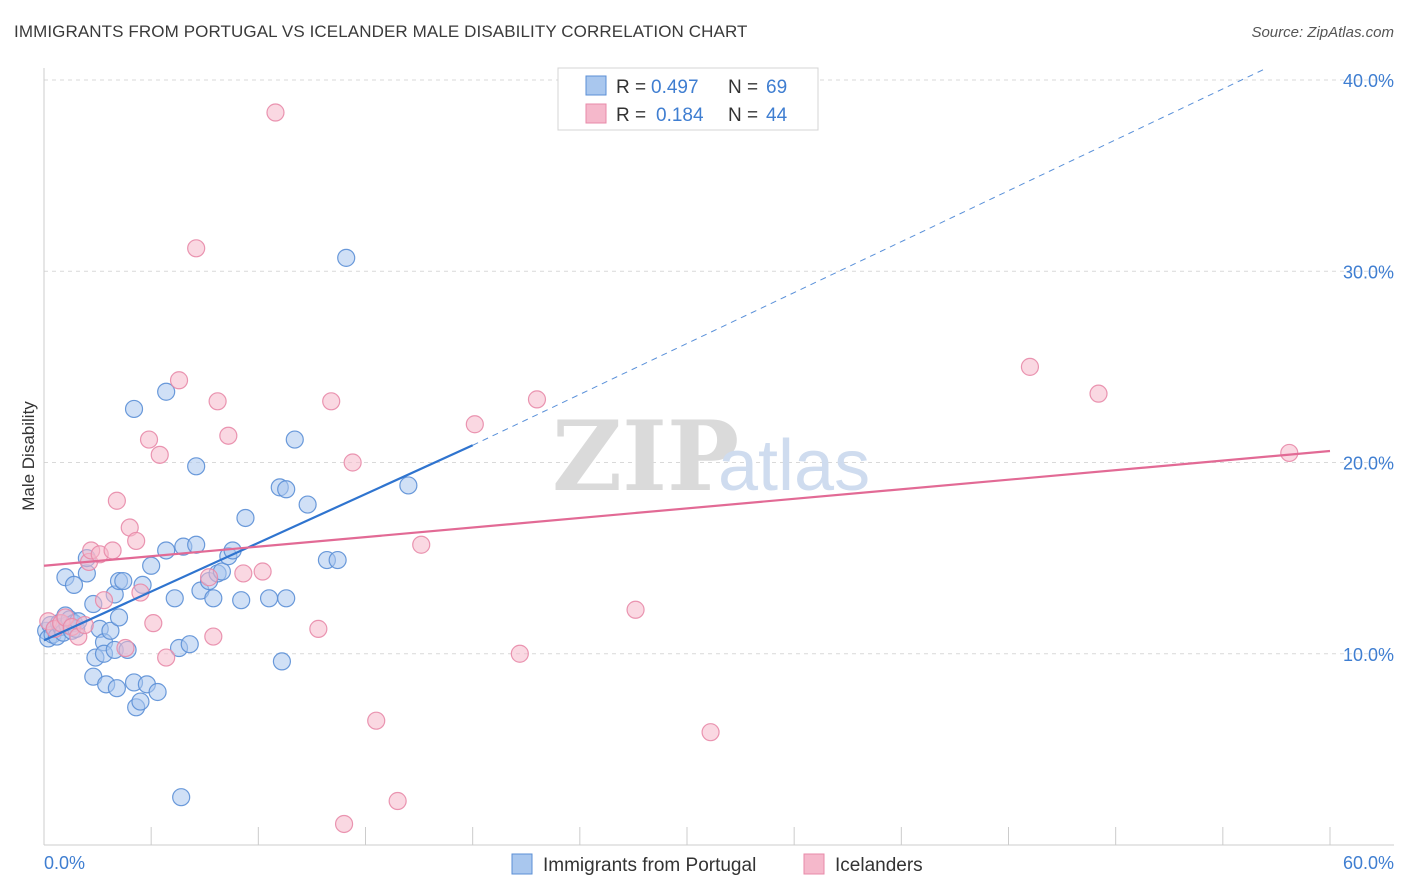 Image resolution: width=1406 pixels, height=892 pixels. Describe the element at coordinates (631, 87) in the screenshot. I see `legend-r-label-portugal: R =` at that location.